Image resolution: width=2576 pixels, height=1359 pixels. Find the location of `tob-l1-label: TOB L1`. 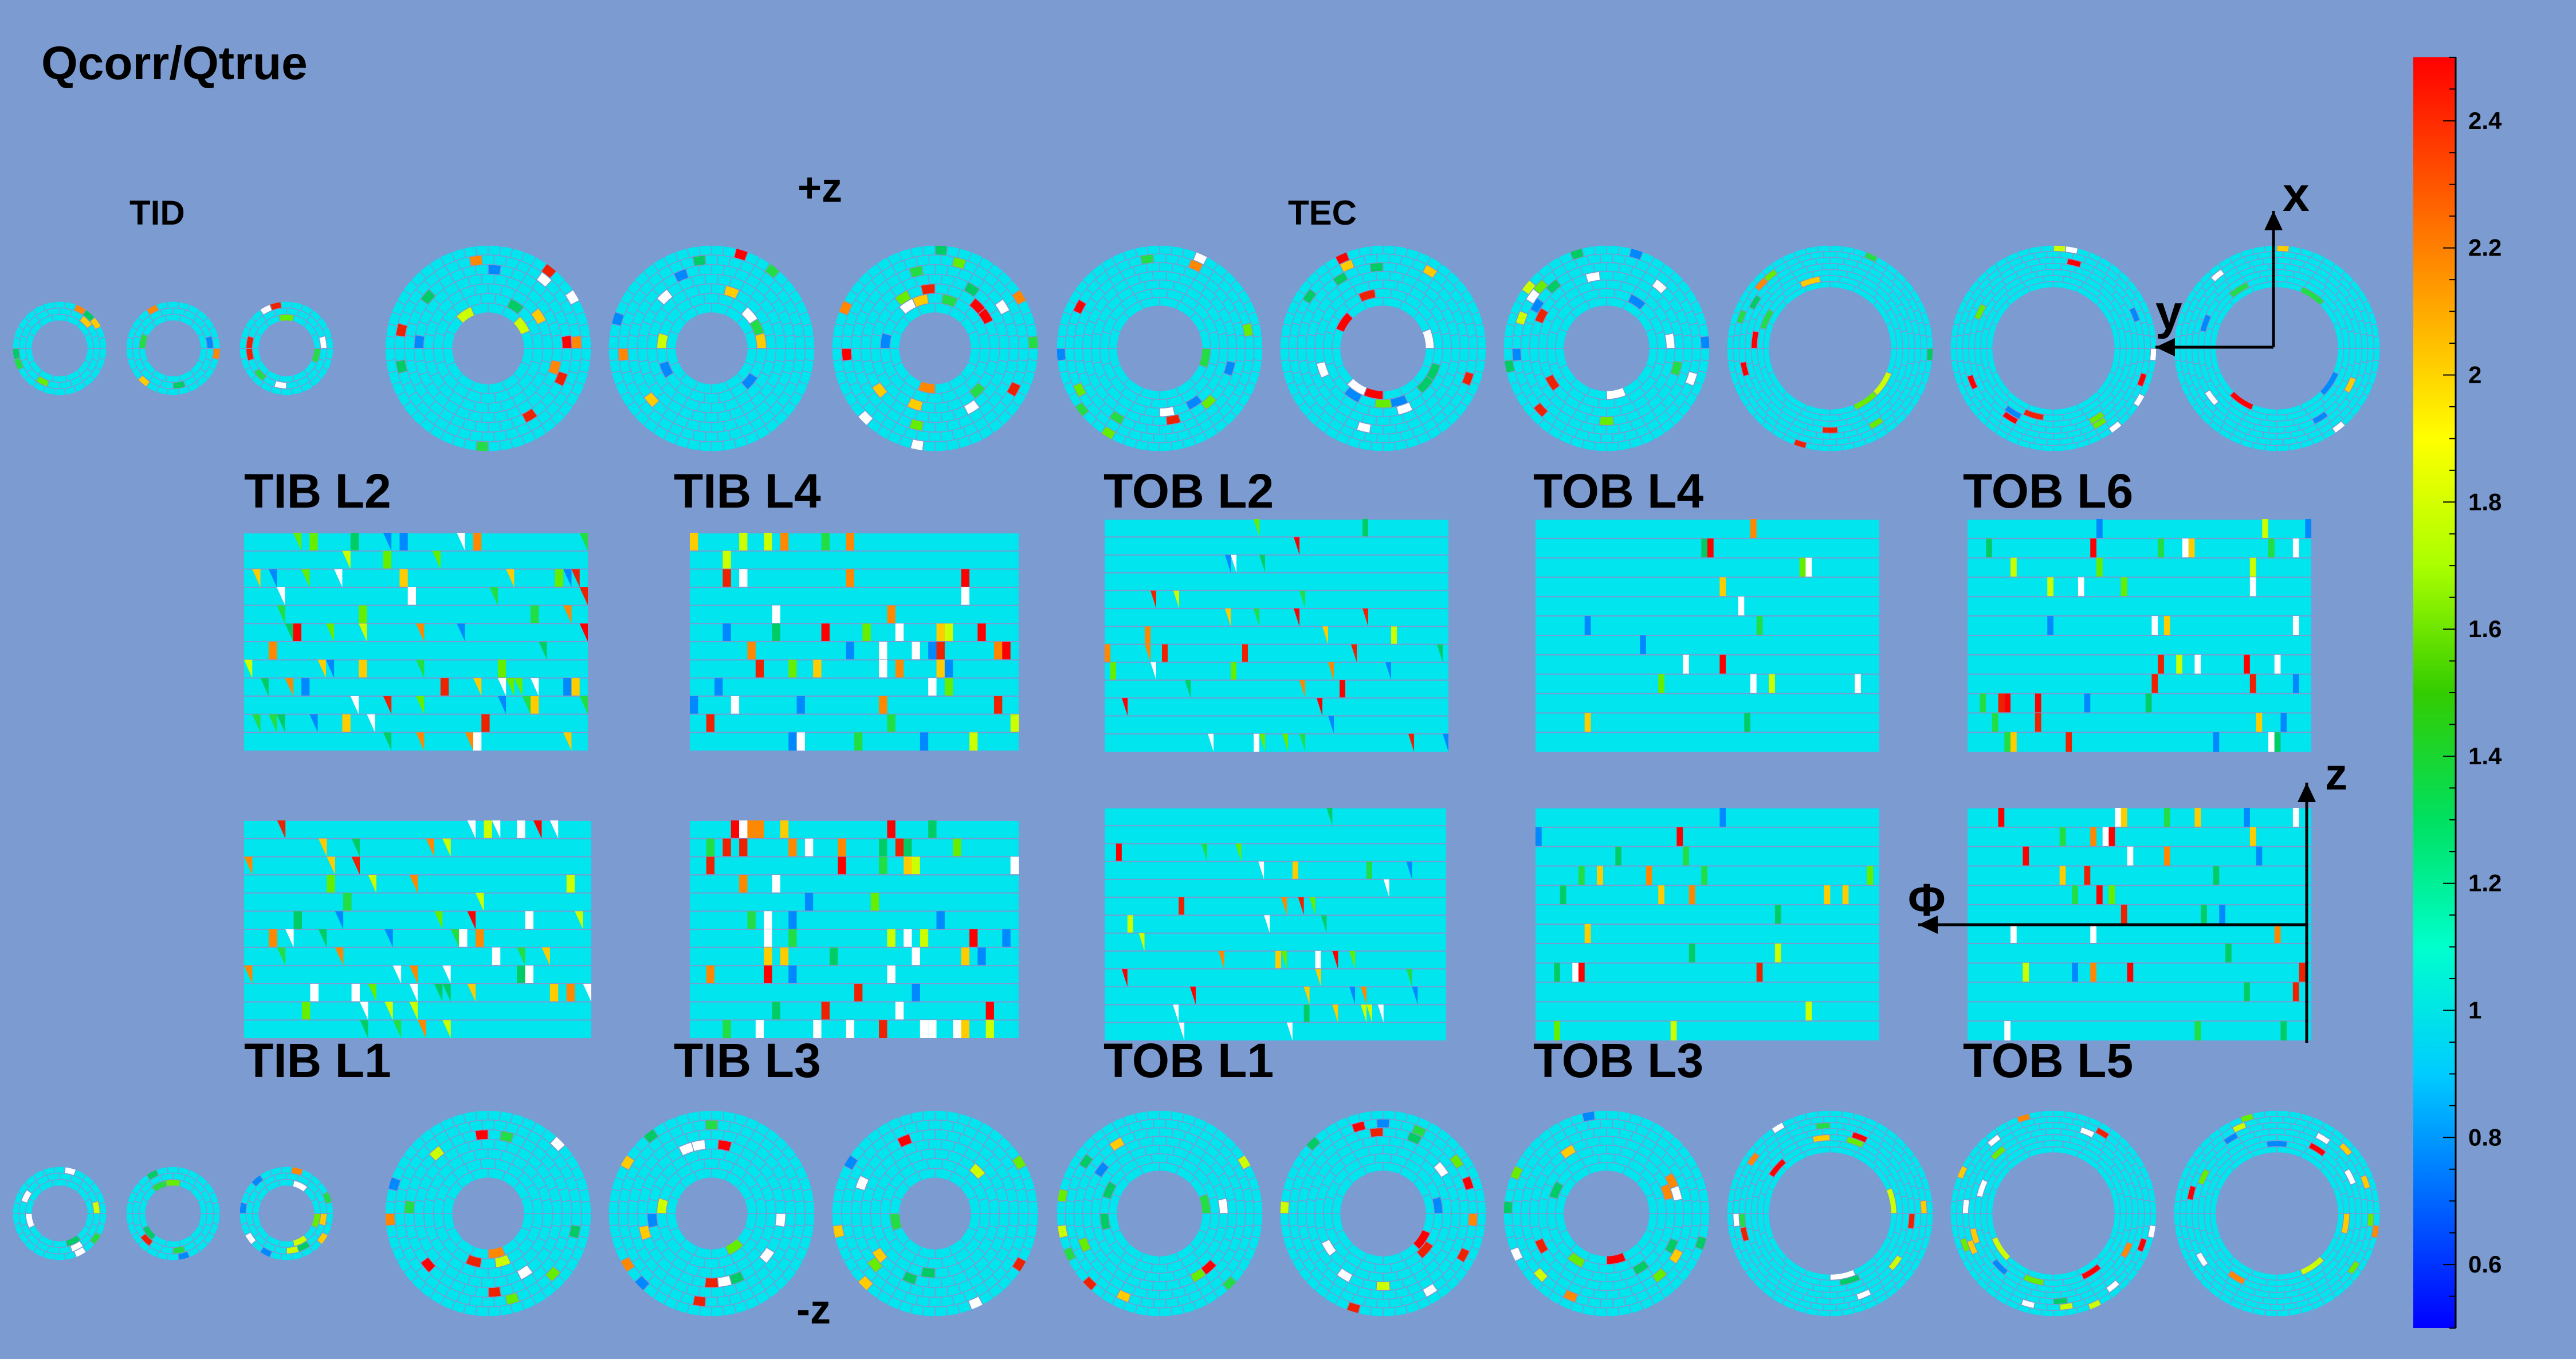

tob-l1-label: TOB L1 is located at coordinates (1189, 1060).